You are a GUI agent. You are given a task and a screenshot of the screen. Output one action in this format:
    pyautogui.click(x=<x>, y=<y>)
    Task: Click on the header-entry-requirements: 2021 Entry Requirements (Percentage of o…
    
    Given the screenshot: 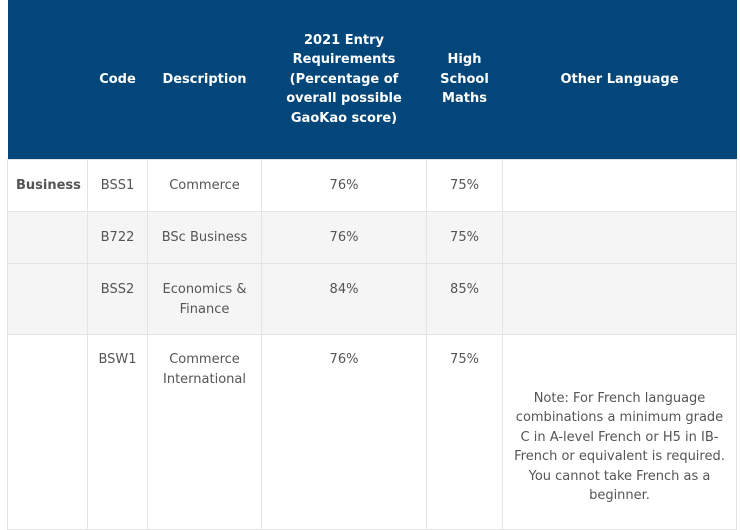 What is the action you would take?
    pyautogui.click(x=344, y=80)
    